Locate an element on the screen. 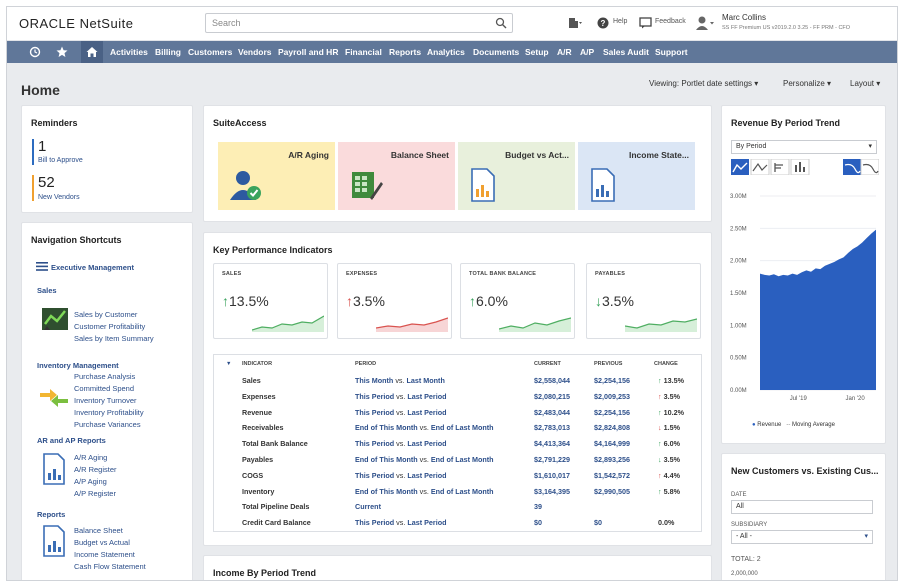  kpi-card-total-bank-balance: TOTAL BANK BALANCE ↑6.0% is located at coordinates (517, 301).